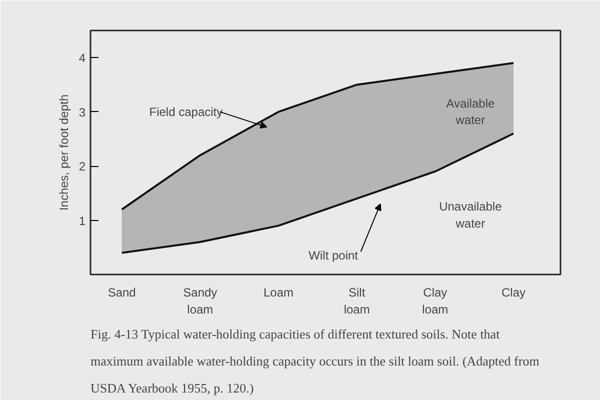  I want to click on y-tick-label: 4, so click(82, 58).